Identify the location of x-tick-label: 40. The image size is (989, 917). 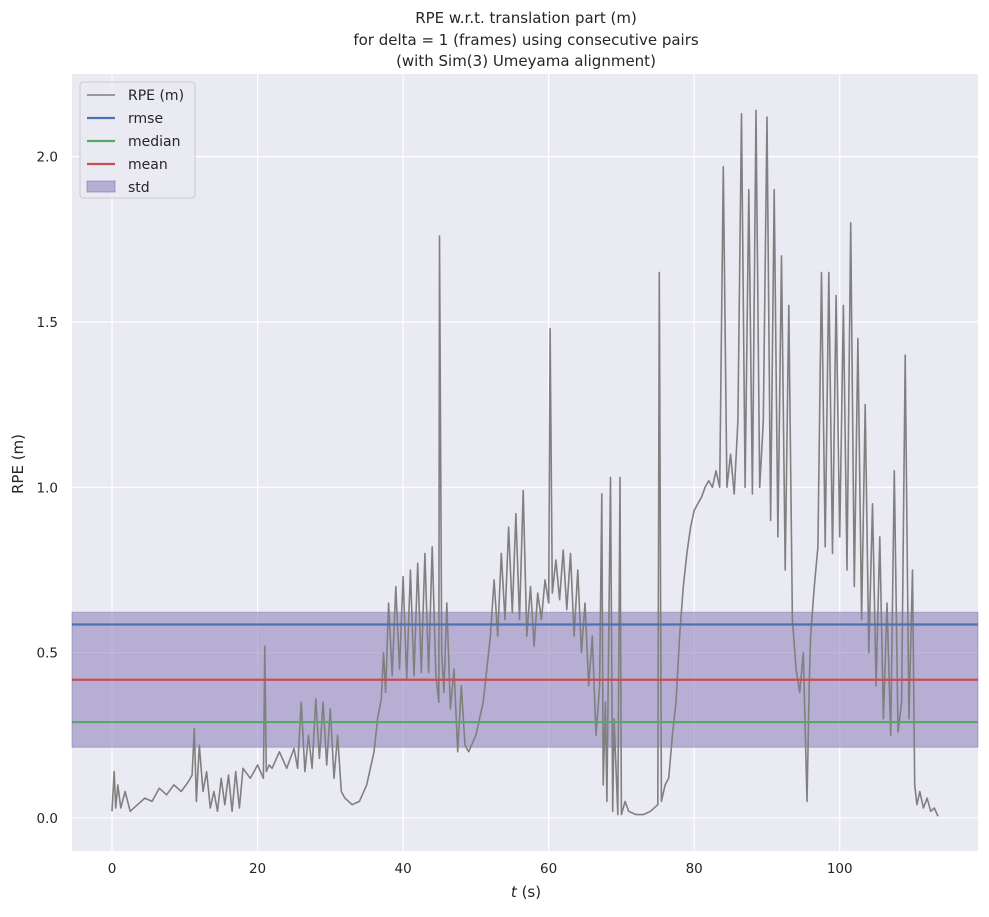
(403, 869).